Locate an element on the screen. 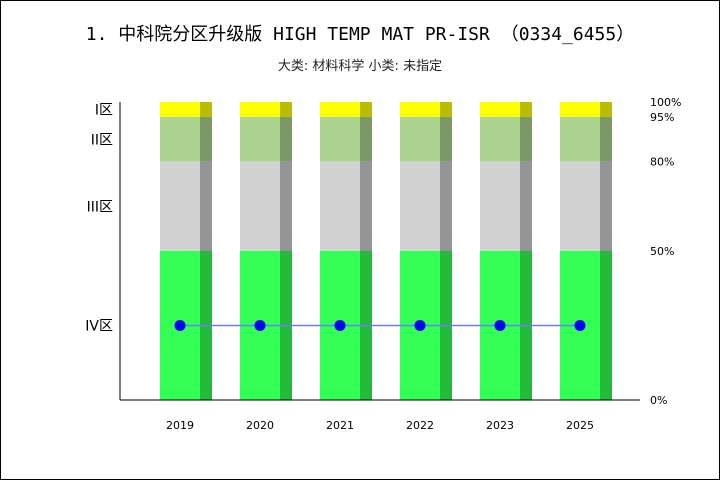 Image resolution: width=720 pixels, height=480 pixels. x-labels-group: 2019 2020 2021 2022 2023 2025 is located at coordinates (380, 425).